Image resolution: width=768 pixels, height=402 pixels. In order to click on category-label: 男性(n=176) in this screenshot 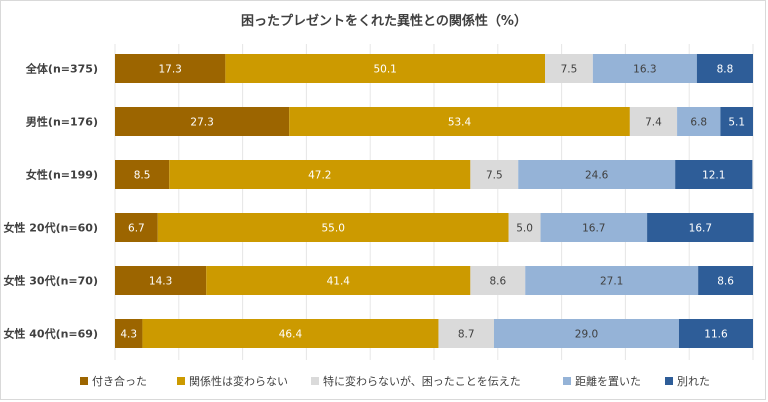, I will do `click(62, 122)`.